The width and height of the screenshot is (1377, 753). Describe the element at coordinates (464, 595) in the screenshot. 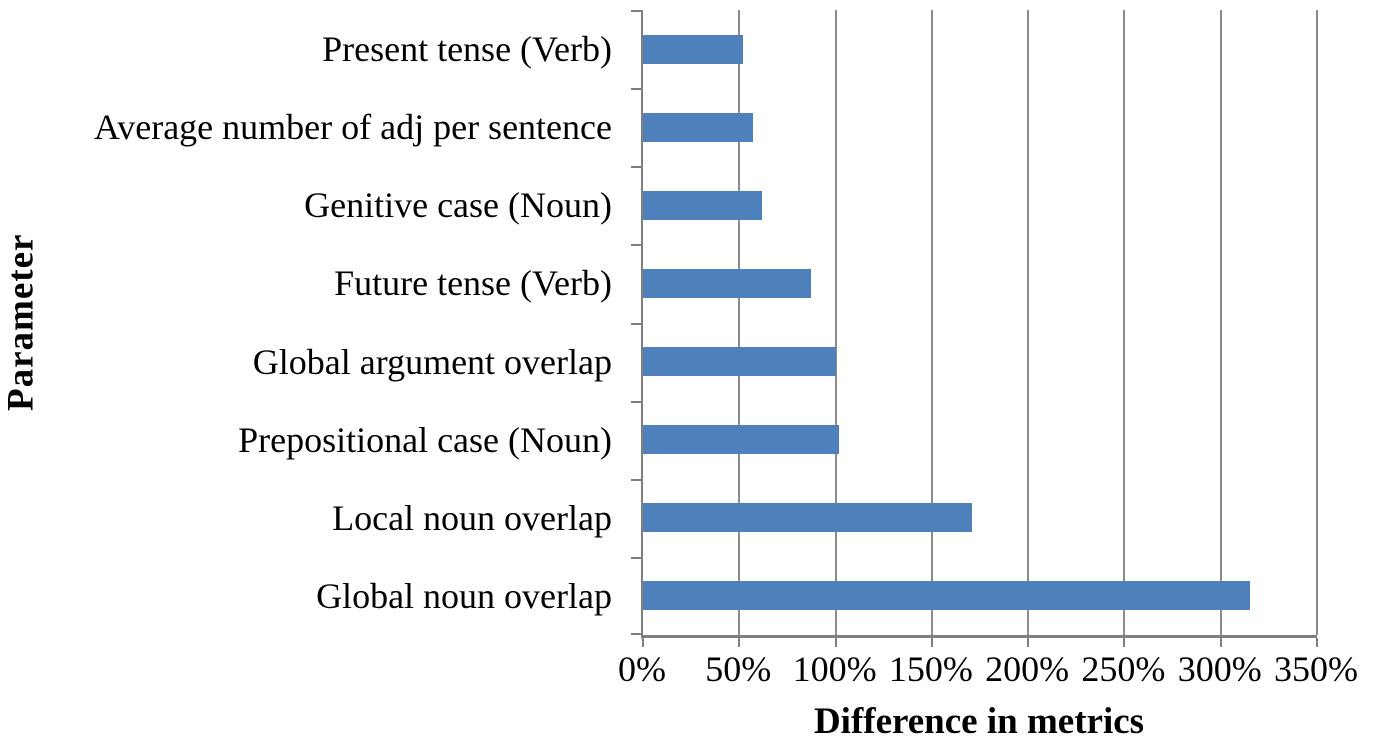

I see `category-label: Global noun overlap` at that location.